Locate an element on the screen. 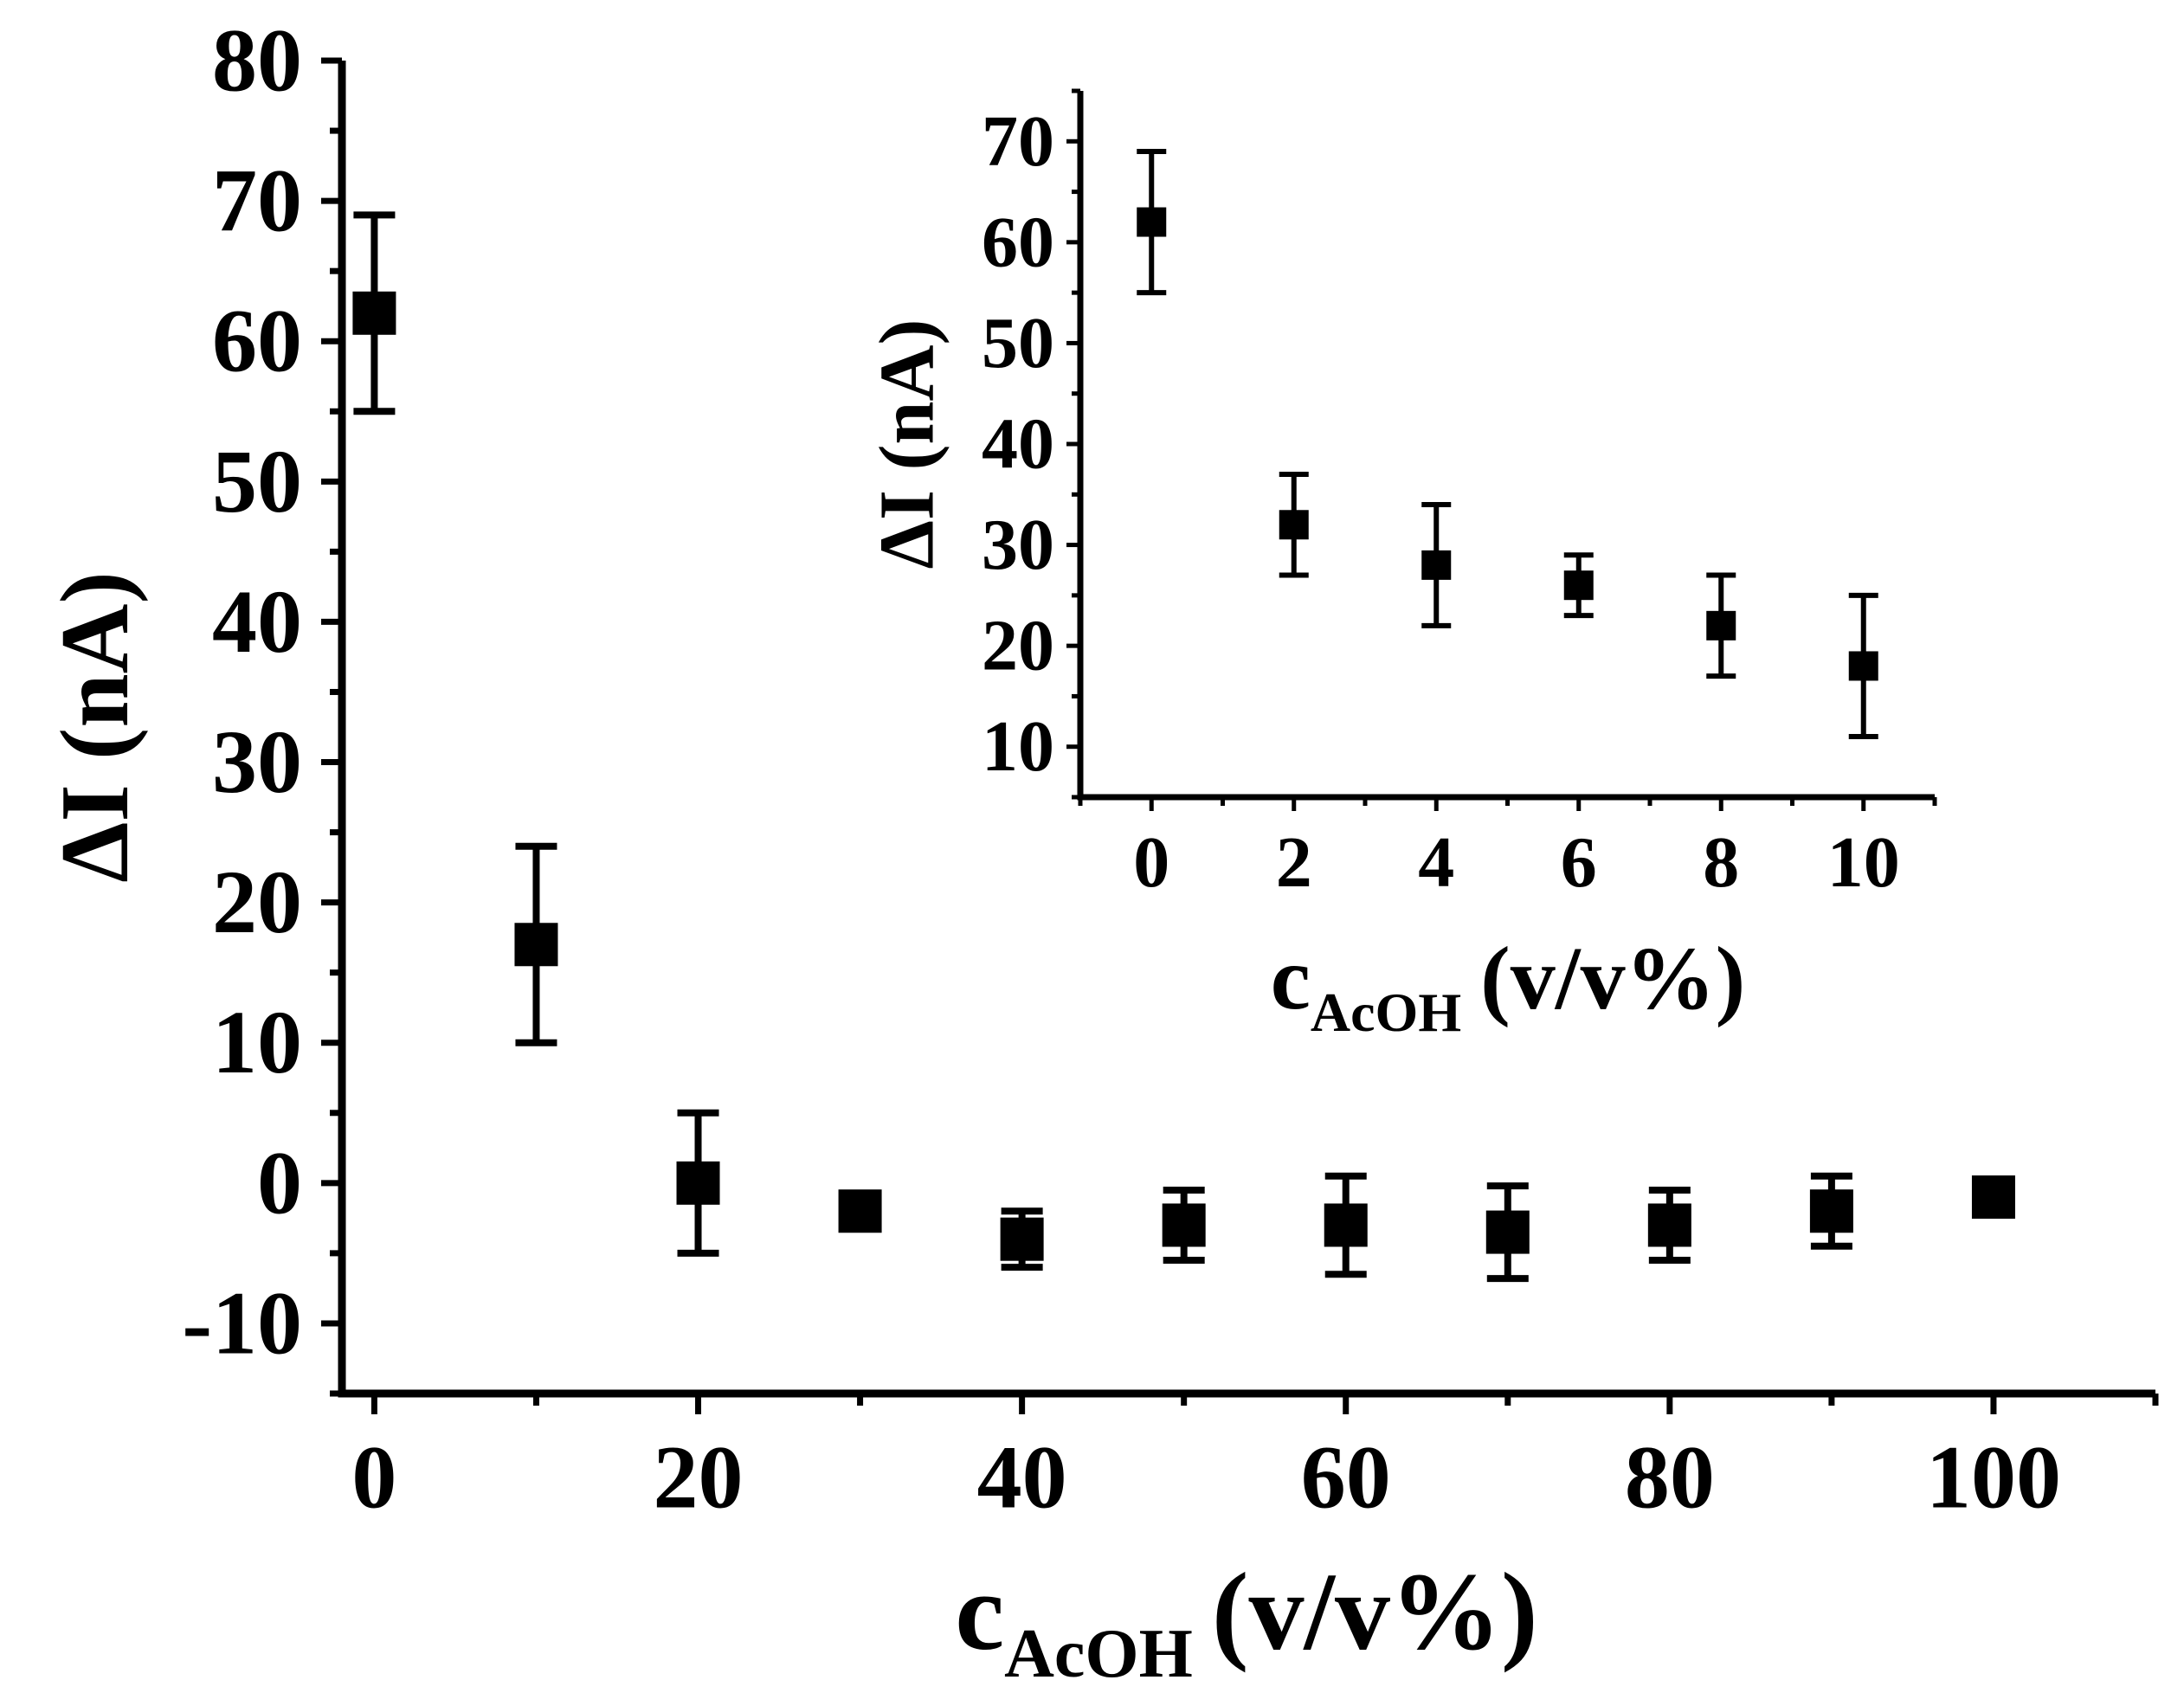  x-tick-label: 2 is located at coordinates (1294, 862).